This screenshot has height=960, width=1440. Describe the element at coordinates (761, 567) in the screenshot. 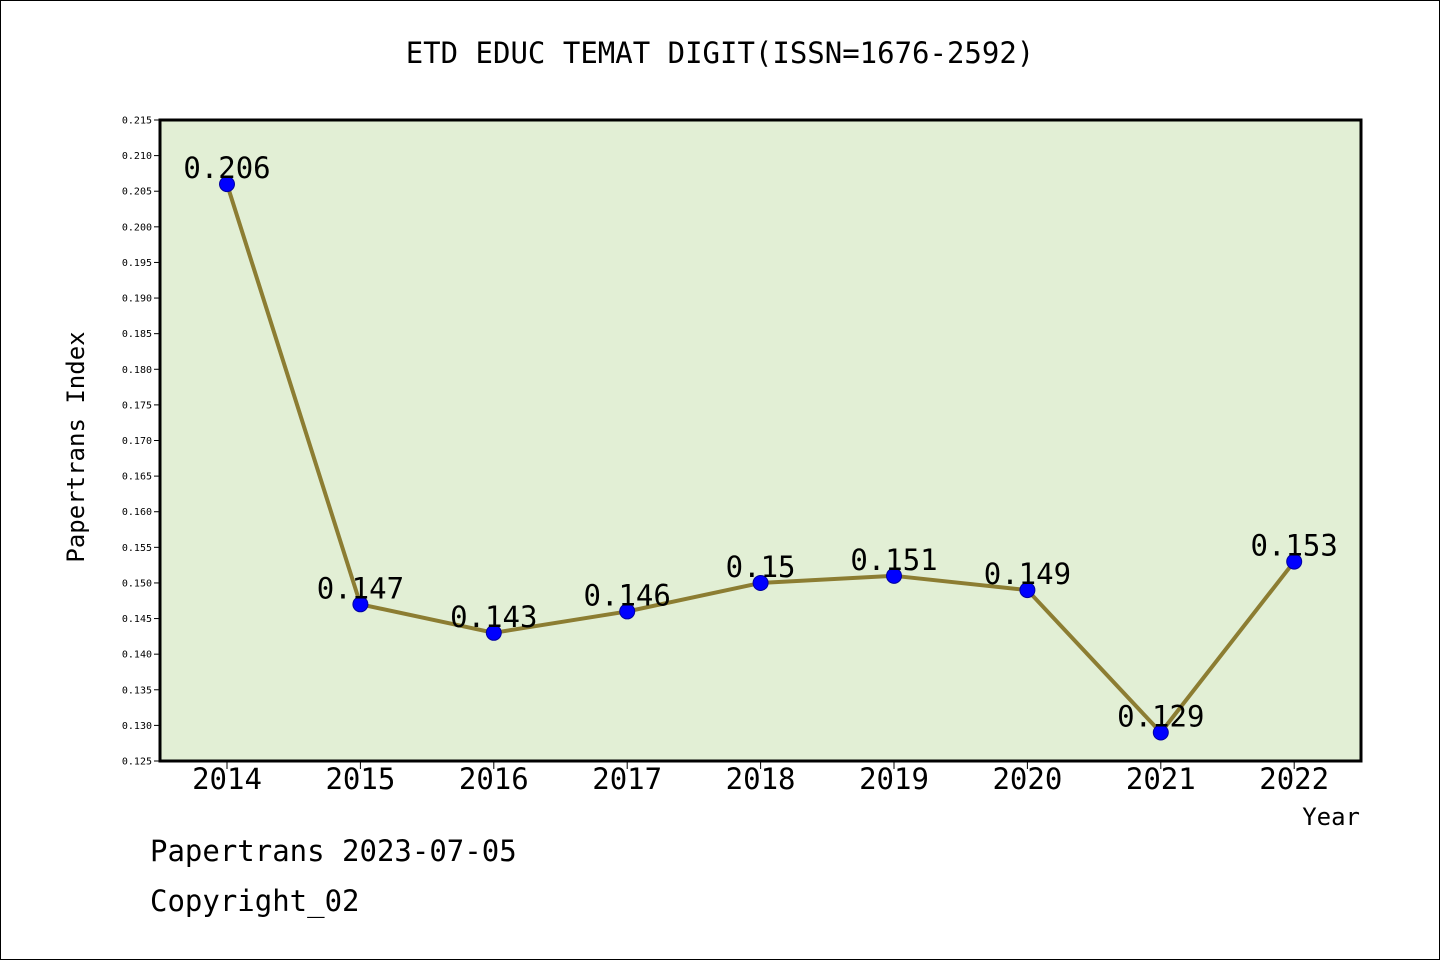

I see `data-label: 0.15` at that location.